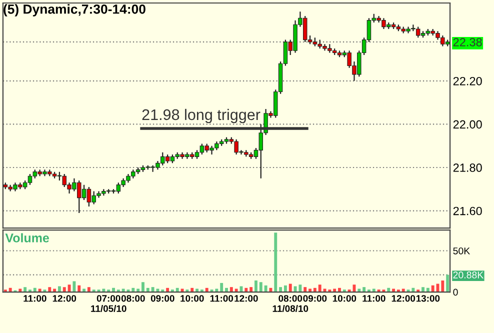 The height and width of the screenshot is (333, 494). I want to click on y-tick-label: 50K, so click(461, 250).